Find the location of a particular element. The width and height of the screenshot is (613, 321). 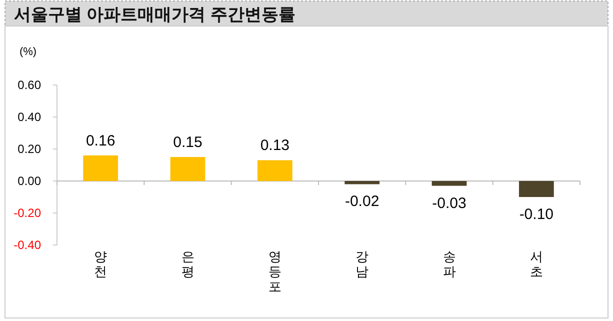

data-label: -0.10 is located at coordinates (536, 214).